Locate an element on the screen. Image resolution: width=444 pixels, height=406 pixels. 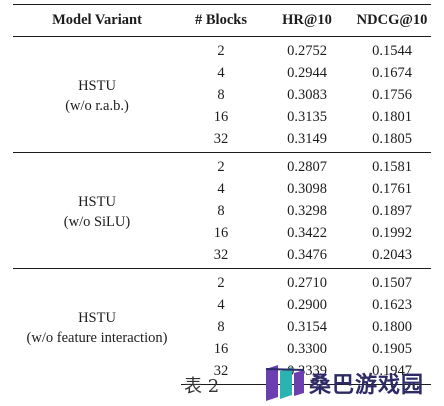
table-row: 4 0.2900 0.1623 is located at coordinates (222, 305).